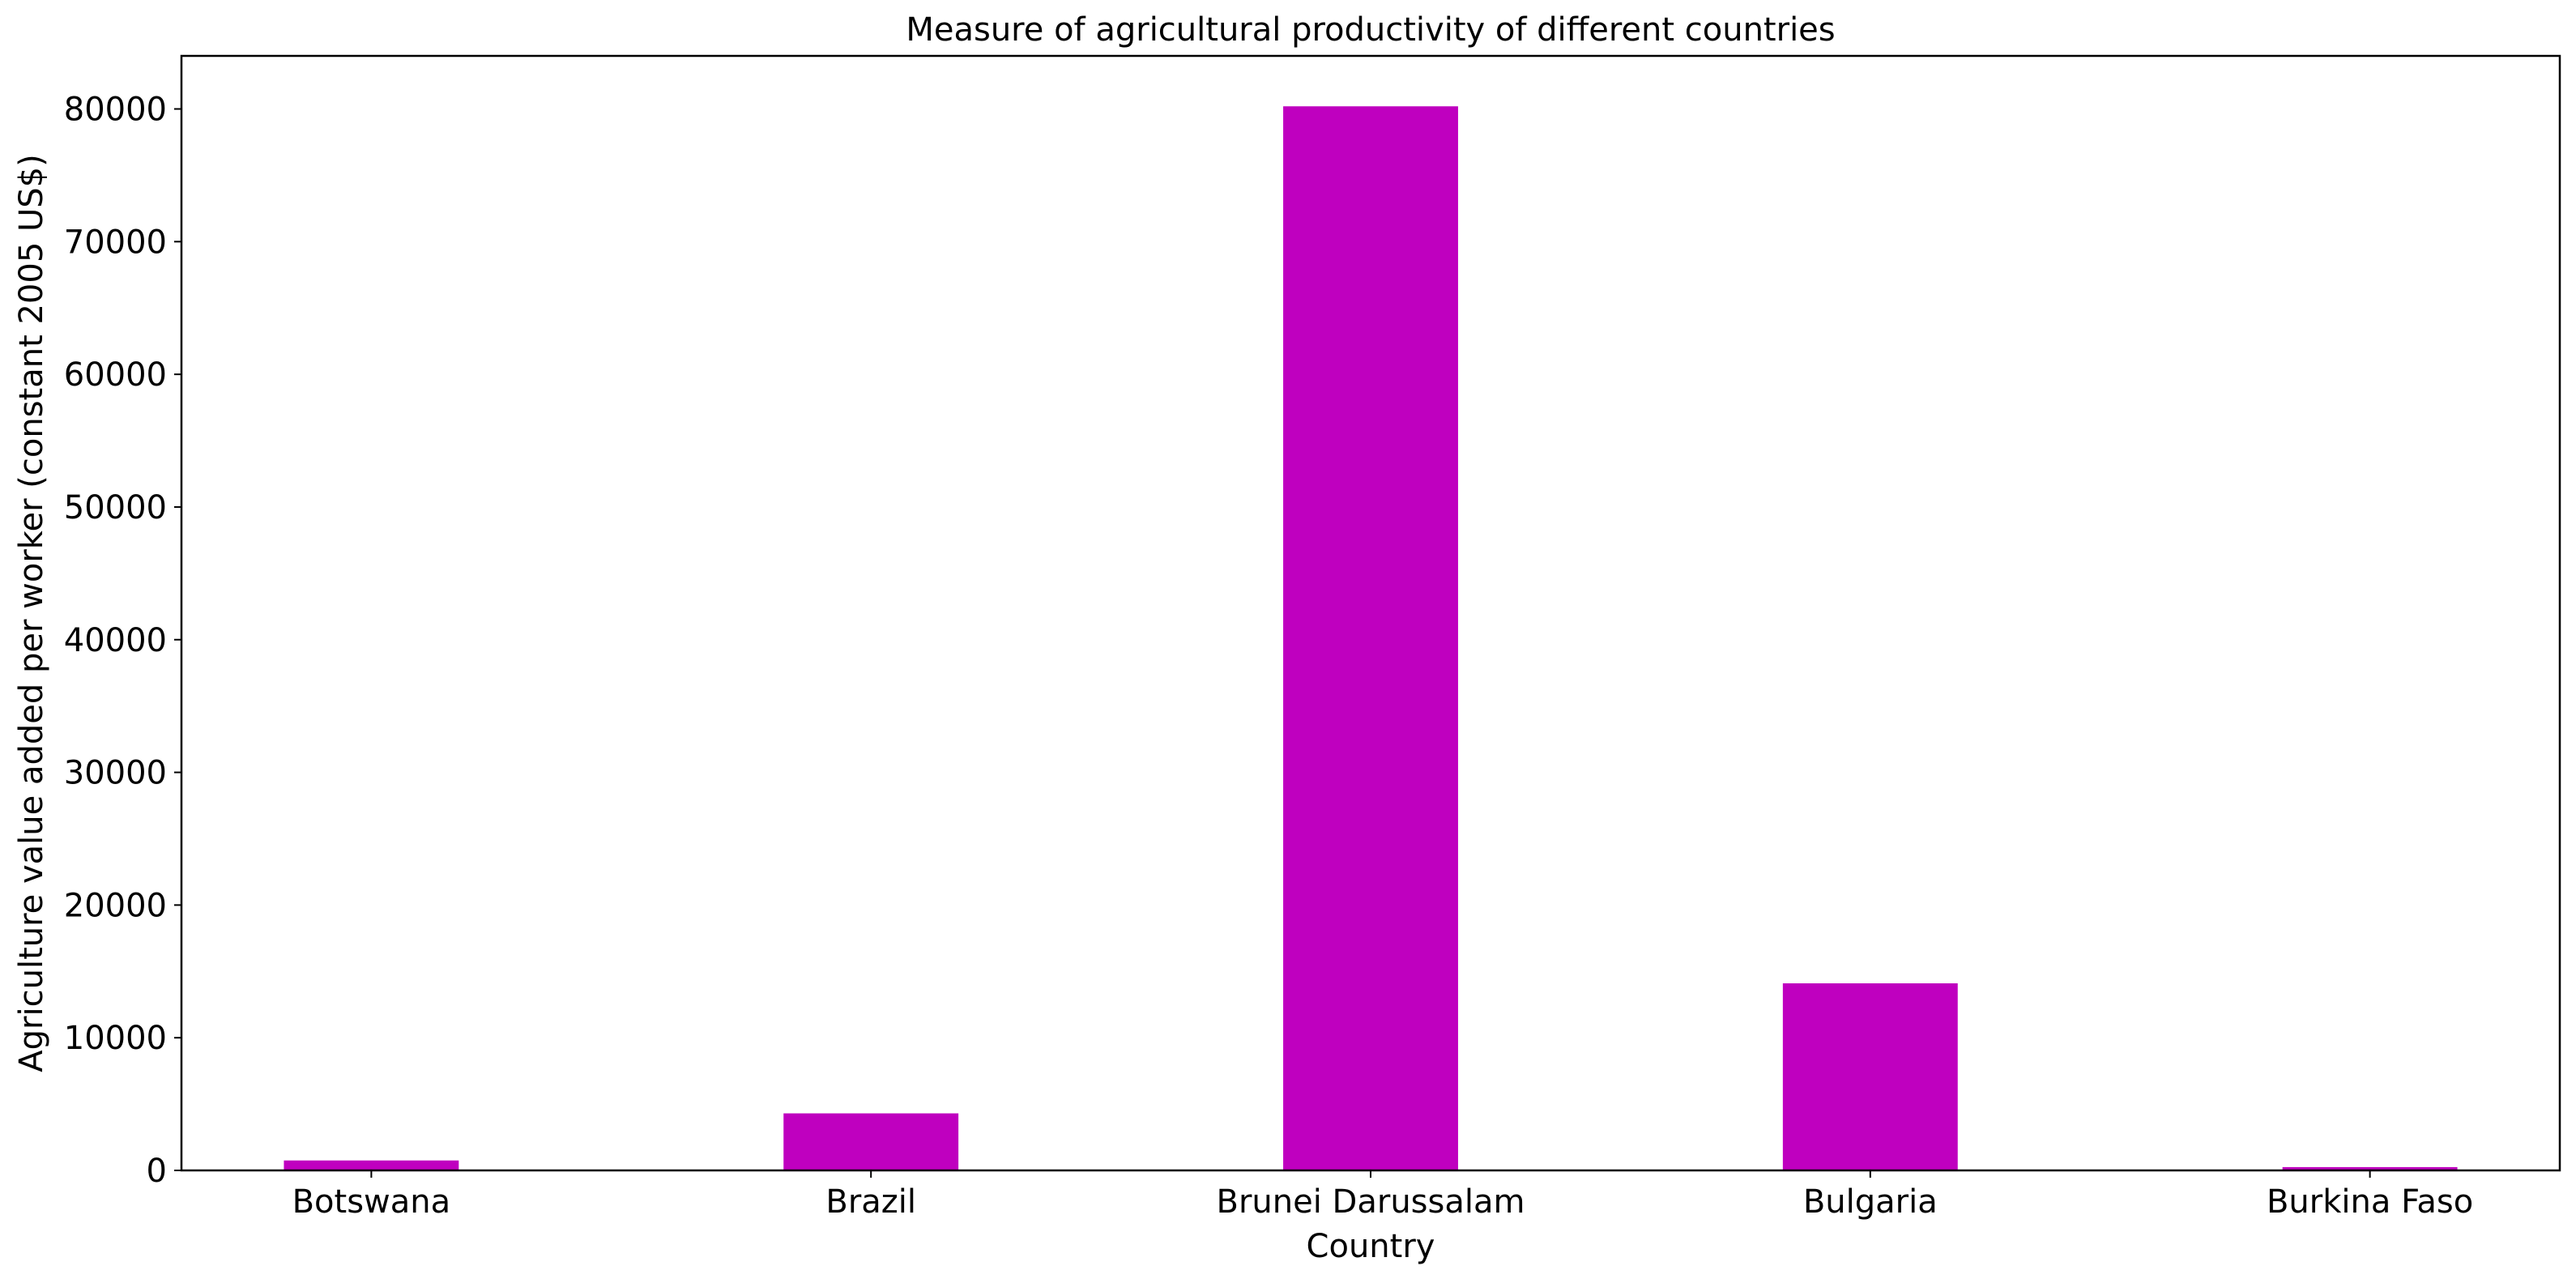 The image size is (2576, 1283). Describe the element at coordinates (116, 111) in the screenshot. I see `y-tick-label: 80000` at that location.